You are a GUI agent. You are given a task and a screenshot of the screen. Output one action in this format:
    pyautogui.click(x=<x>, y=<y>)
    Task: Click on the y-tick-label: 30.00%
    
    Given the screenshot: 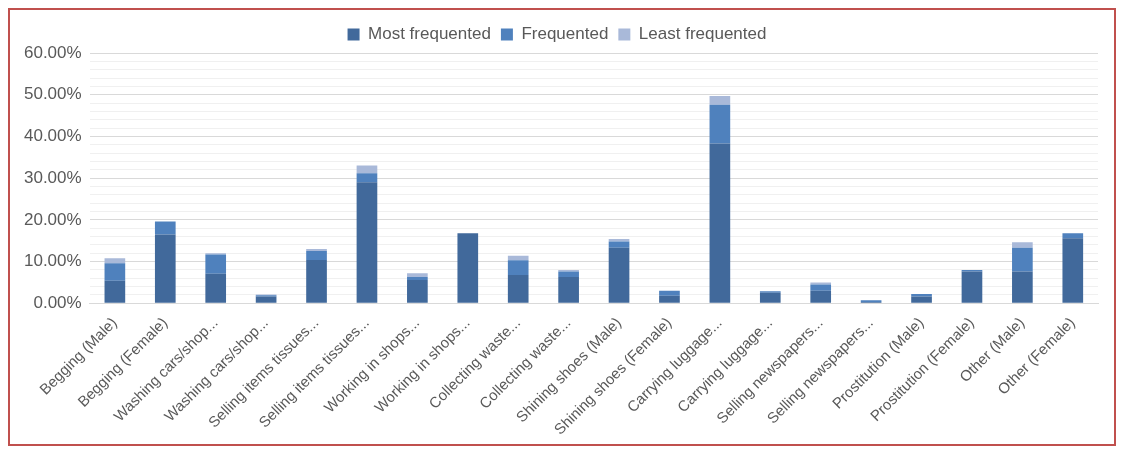 What is the action you would take?
    pyautogui.click(x=52, y=177)
    